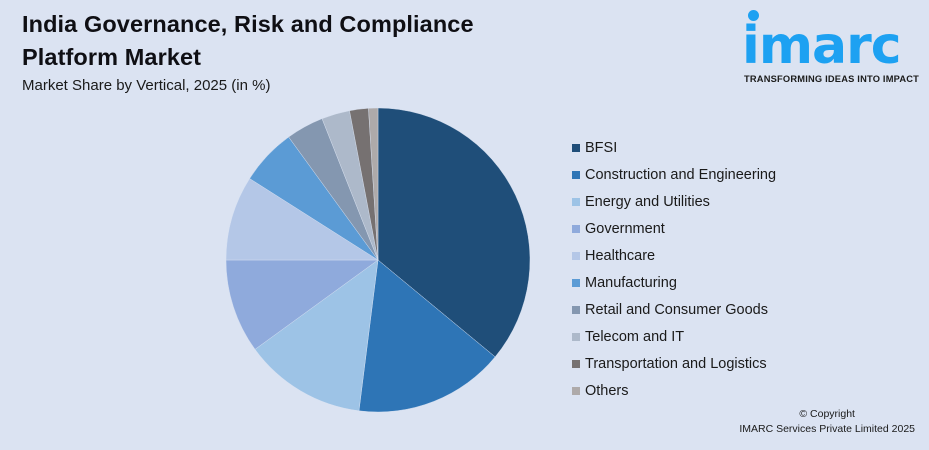 This screenshot has width=929, height=450. What do you see at coordinates (674, 228) in the screenshot?
I see `legend-item: Government` at bounding box center [674, 228].